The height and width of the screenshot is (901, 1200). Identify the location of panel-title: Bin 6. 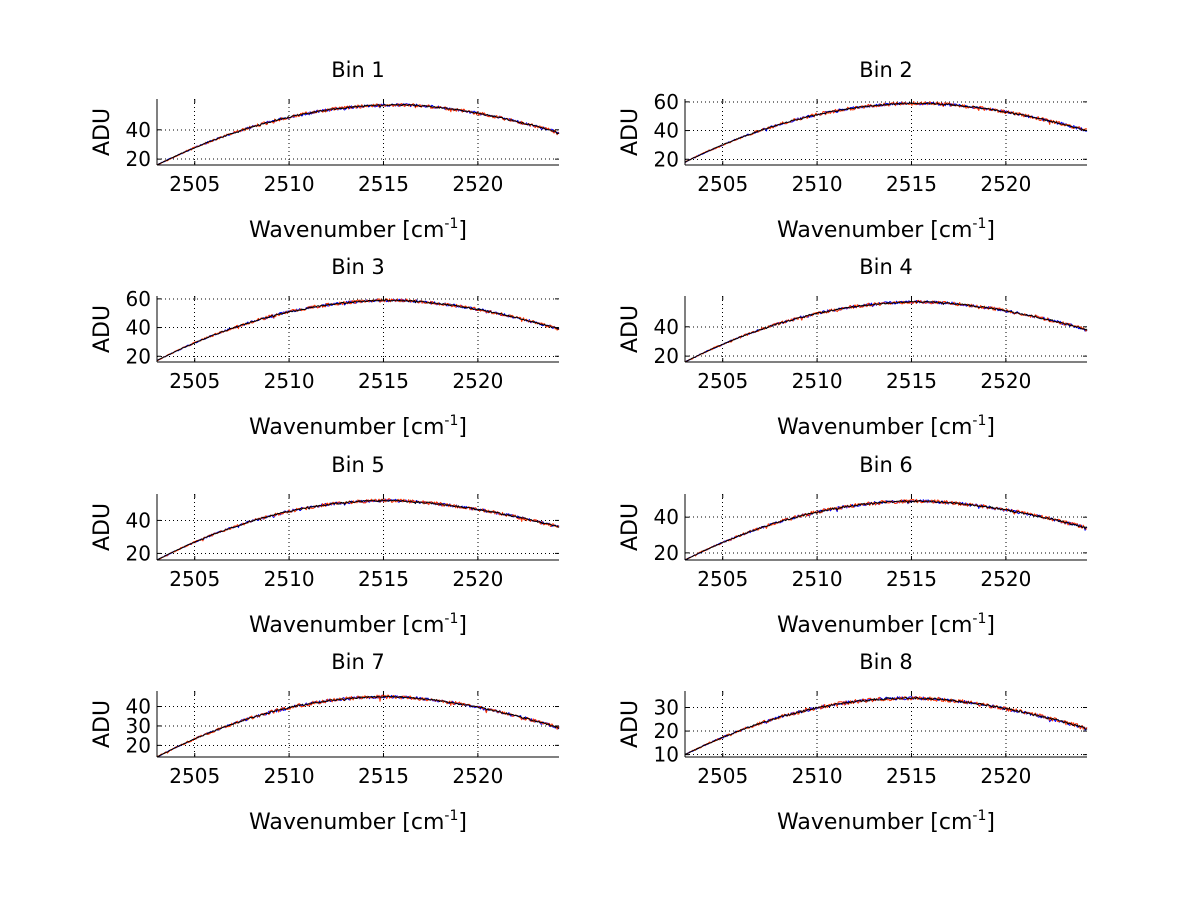
(886, 465).